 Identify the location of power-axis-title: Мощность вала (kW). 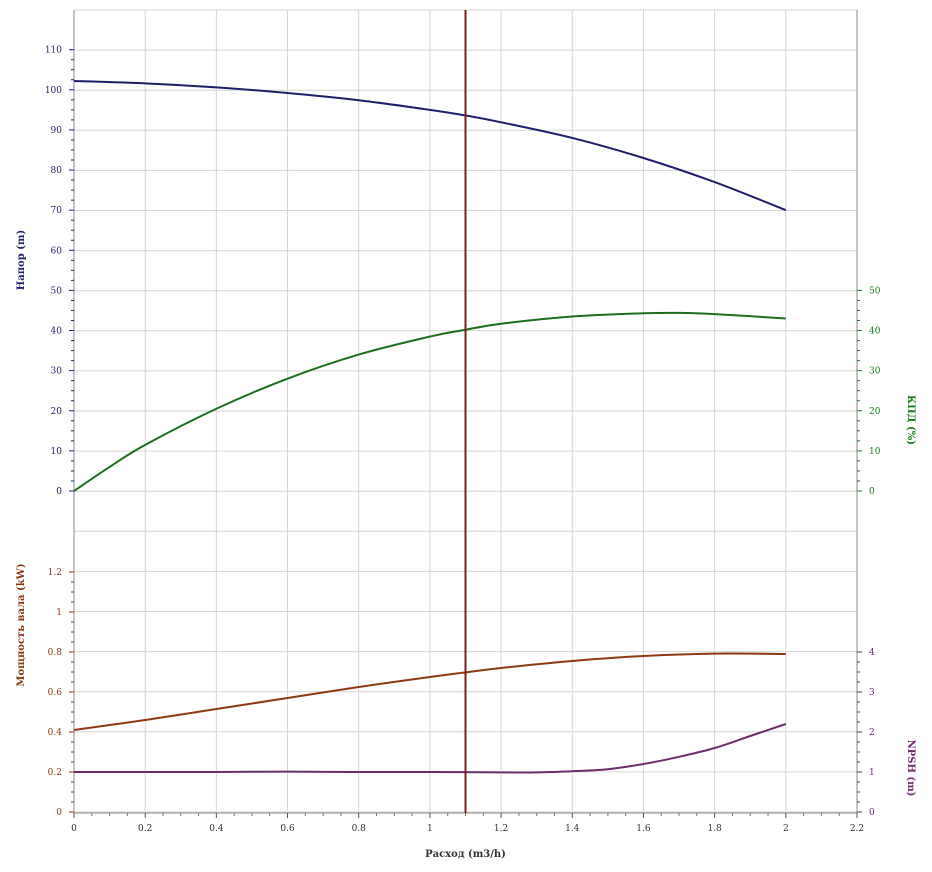
(21, 624).